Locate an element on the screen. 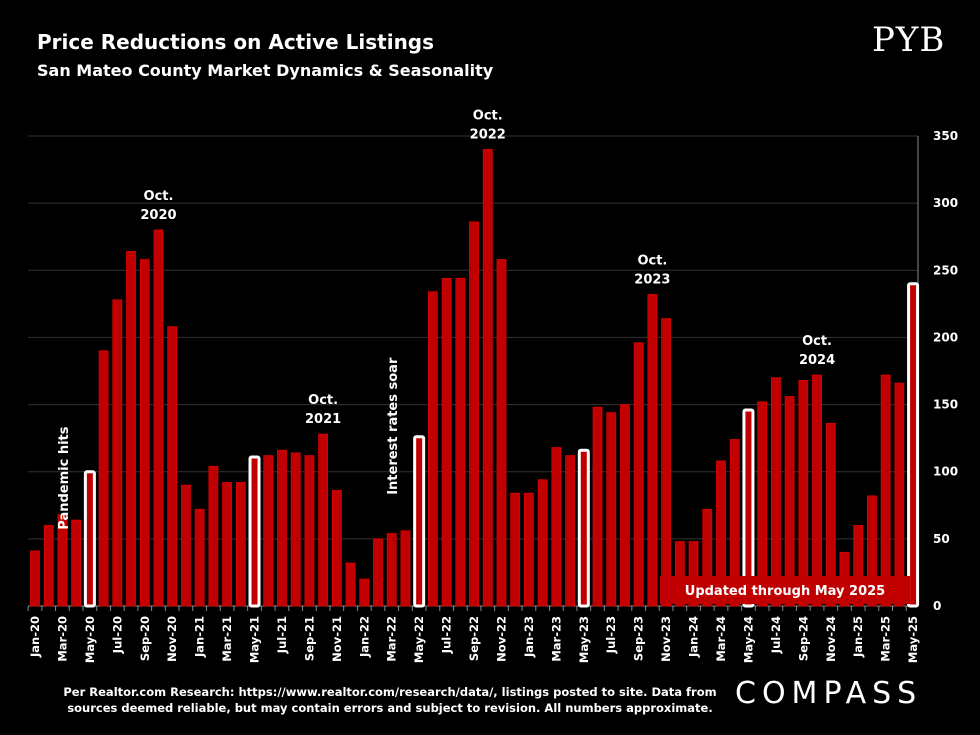 The image size is (980, 735). y-tick-label: 200 is located at coordinates (945, 337).